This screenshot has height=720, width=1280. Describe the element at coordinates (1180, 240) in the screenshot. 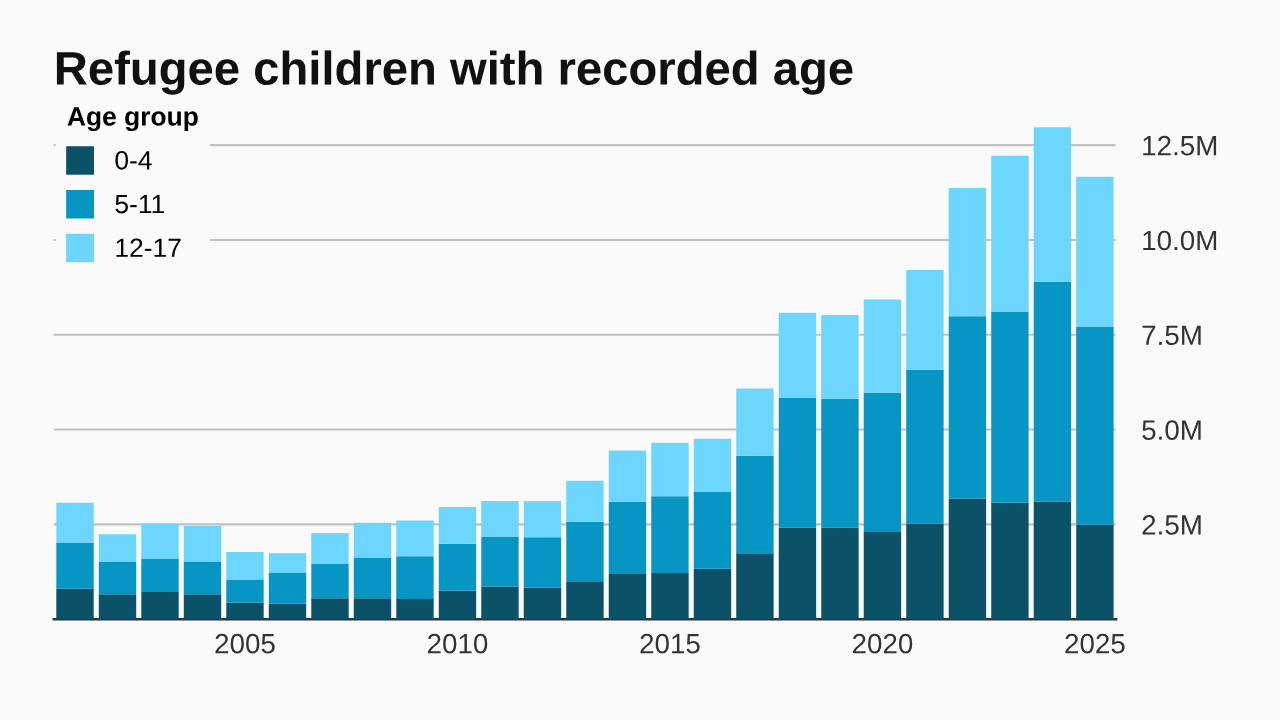

I see `y-tick-label: 10.0M` at that location.